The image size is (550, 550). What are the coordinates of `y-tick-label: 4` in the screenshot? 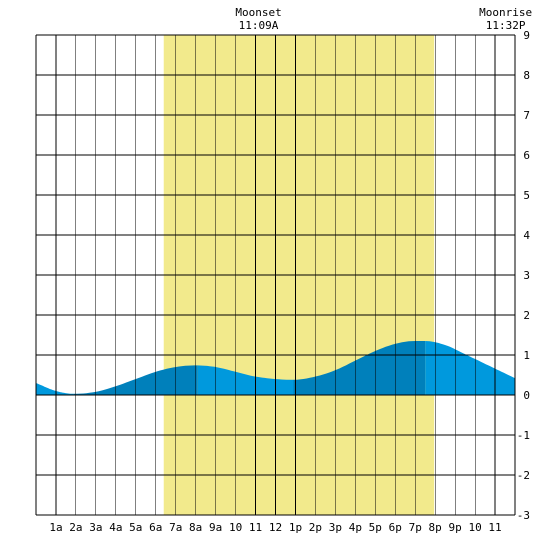 It's located at (526, 235).